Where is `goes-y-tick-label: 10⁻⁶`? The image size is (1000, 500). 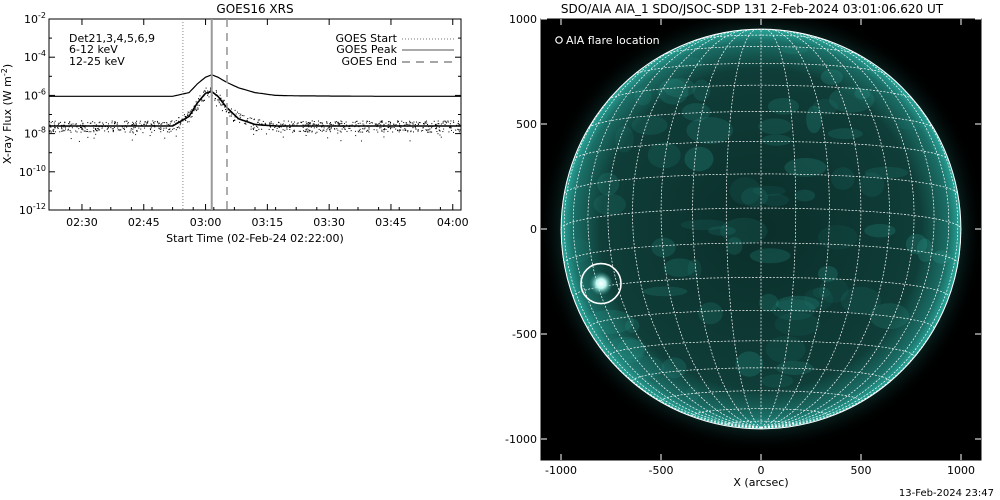 goes-y-tick-label: 10⁻⁶ is located at coordinates (35, 94).